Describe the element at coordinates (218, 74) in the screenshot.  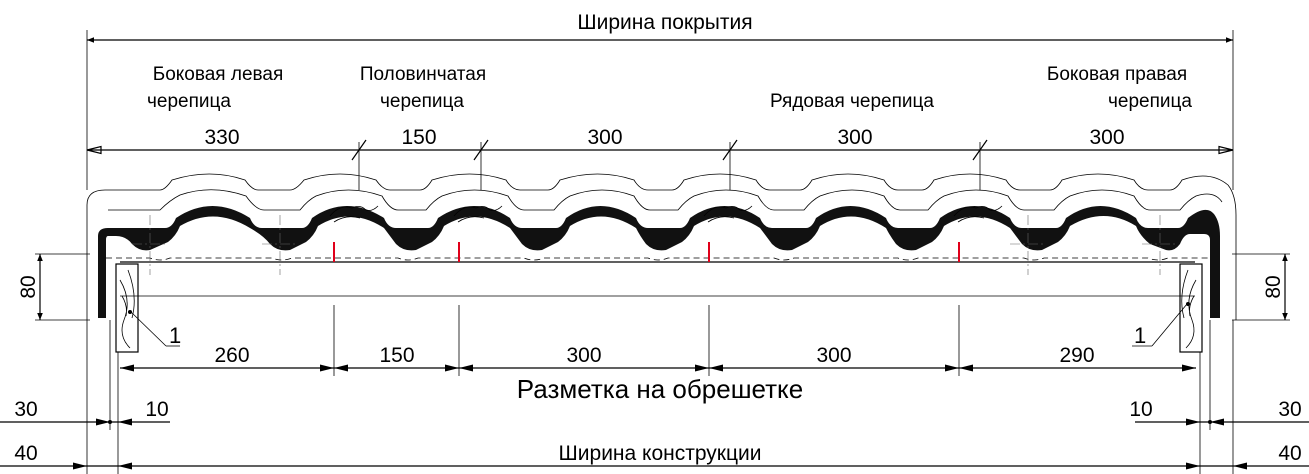
I see `left-edge-tile-label-line1: Боковая левая` at that location.